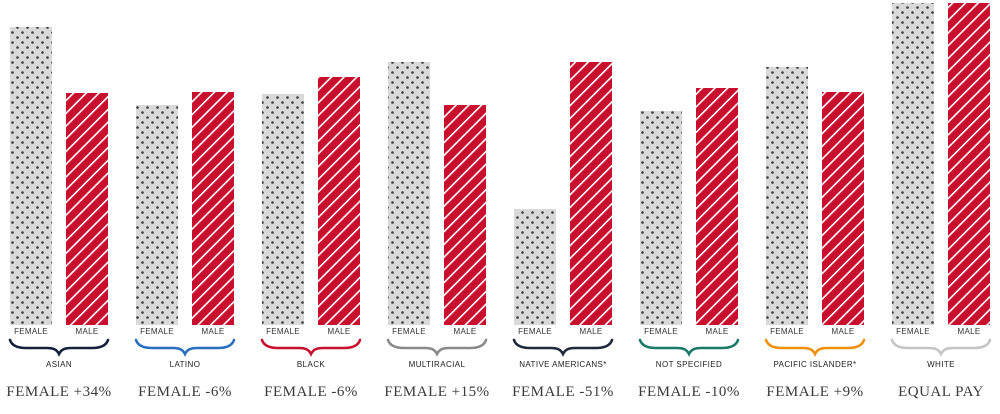  Describe the element at coordinates (185, 364) in the screenshot. I see `group-label: LATINO` at that location.